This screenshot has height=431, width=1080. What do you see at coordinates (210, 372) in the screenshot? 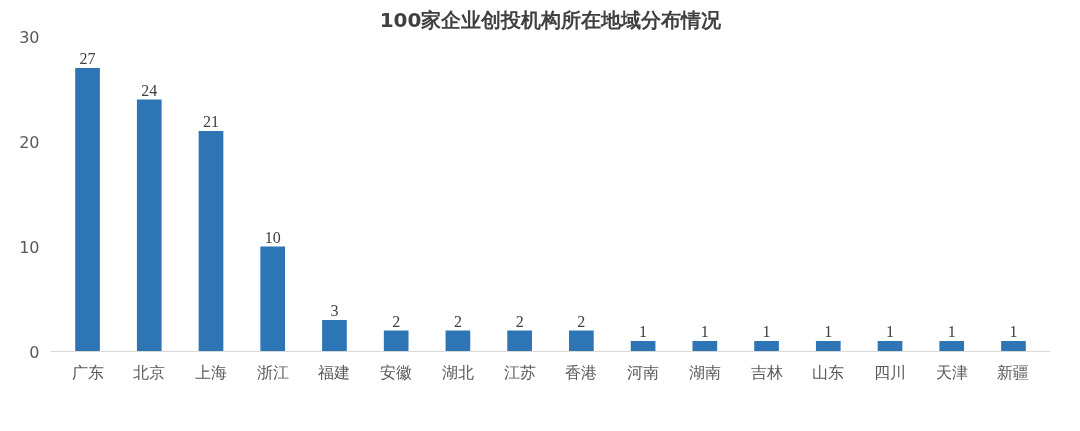
I see `x-tick-label: 上海` at bounding box center [210, 372].